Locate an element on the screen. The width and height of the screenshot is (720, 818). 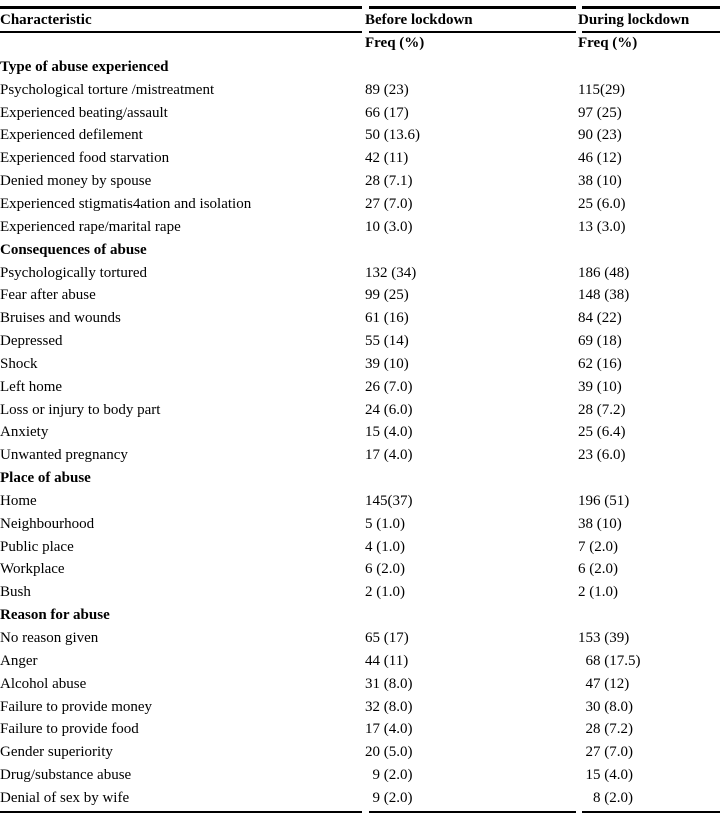
table-row: Denied money by spouse 28 (7.1) 38 (10) is located at coordinates (360, 181).